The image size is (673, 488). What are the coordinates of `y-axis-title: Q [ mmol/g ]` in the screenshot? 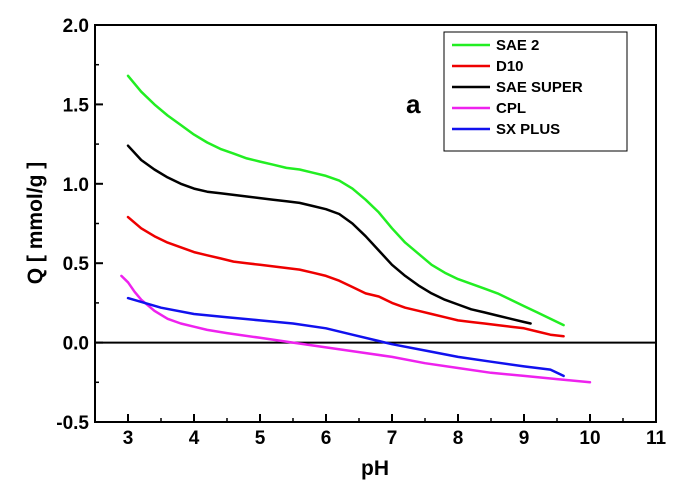 It's located at (35, 223).